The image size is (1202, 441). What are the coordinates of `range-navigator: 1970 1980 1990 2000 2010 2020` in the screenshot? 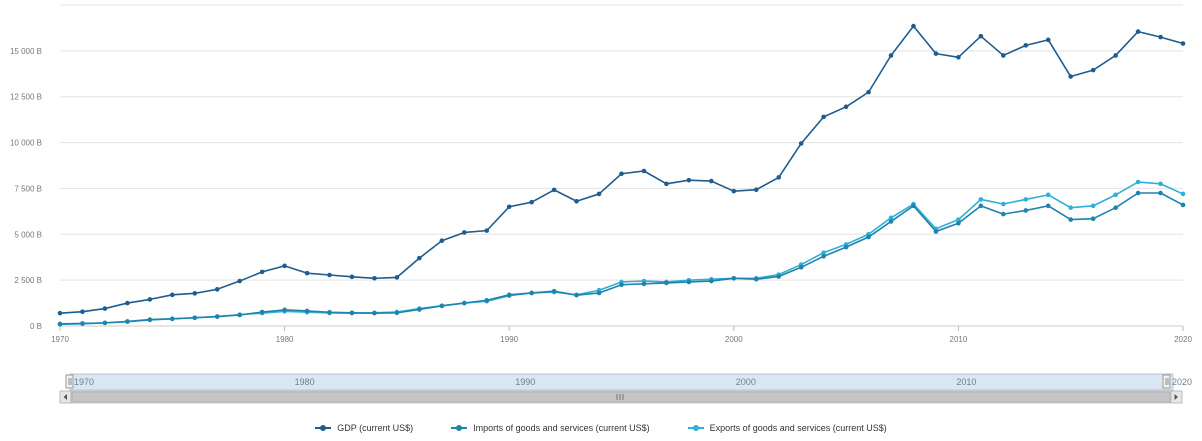 It's located at (628, 382).